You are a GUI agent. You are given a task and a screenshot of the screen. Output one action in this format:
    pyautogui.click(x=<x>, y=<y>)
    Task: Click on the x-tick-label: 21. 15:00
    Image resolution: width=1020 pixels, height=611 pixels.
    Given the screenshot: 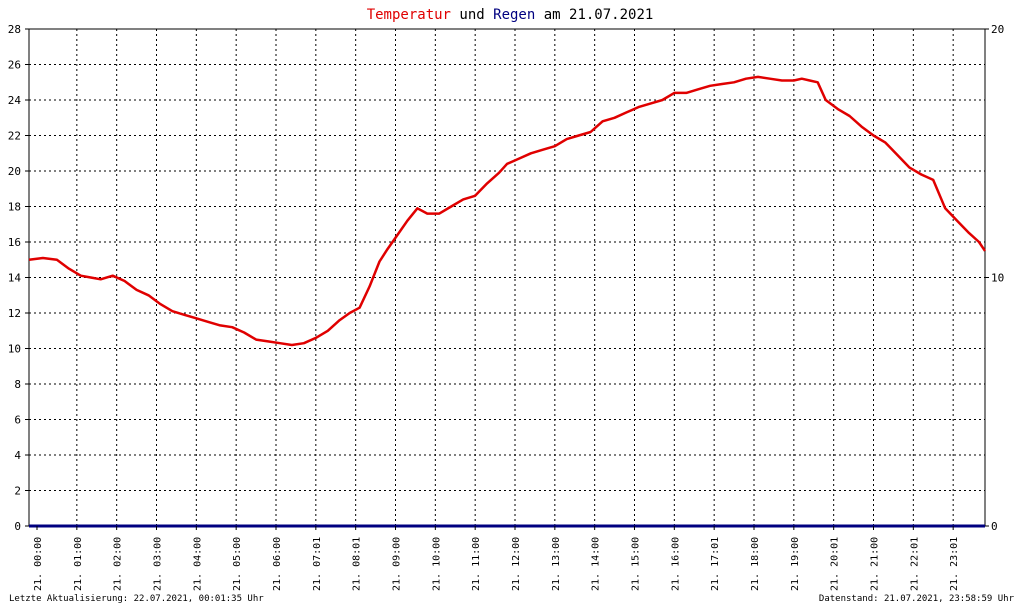 What is the action you would take?
    pyautogui.click(x=636, y=564)
    